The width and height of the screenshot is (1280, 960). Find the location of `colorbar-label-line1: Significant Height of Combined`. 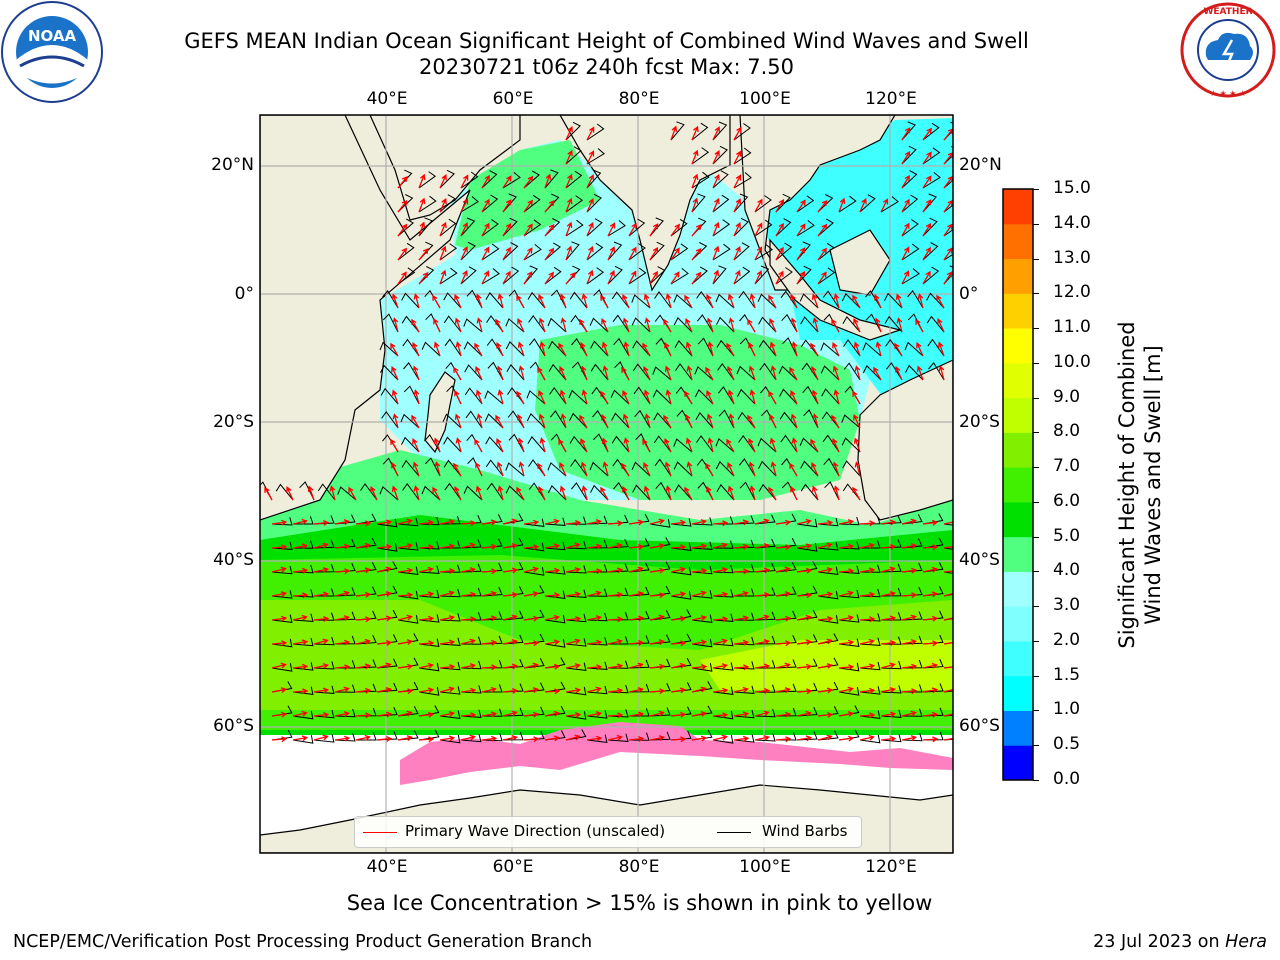

colorbar-label-line1: Significant Height of Combined is located at coordinates (1127, 485).